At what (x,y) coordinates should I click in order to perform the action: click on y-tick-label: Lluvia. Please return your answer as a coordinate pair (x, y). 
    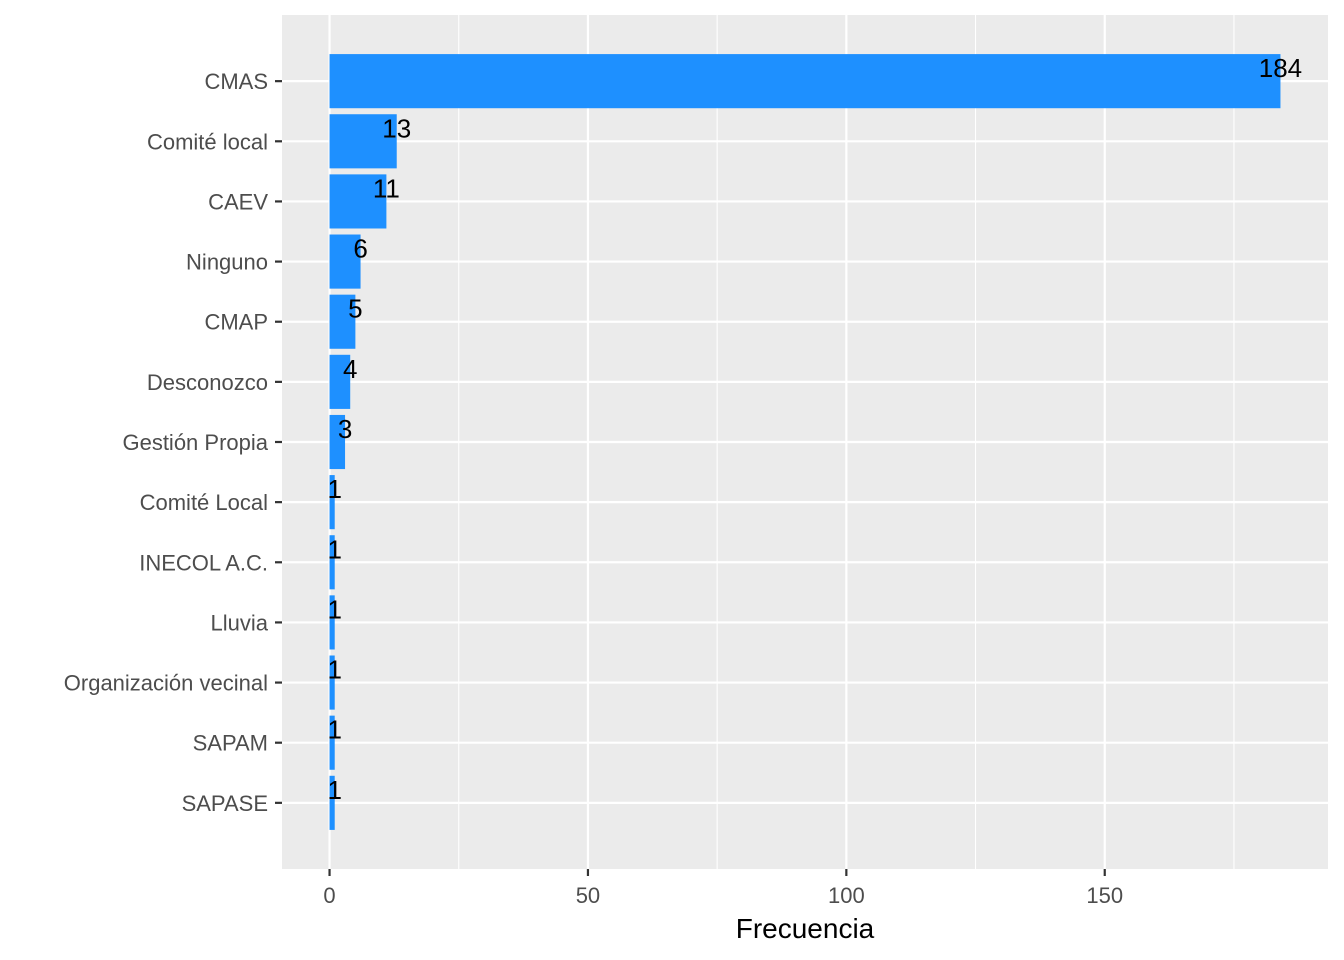
    Looking at the image, I should click on (240, 622).